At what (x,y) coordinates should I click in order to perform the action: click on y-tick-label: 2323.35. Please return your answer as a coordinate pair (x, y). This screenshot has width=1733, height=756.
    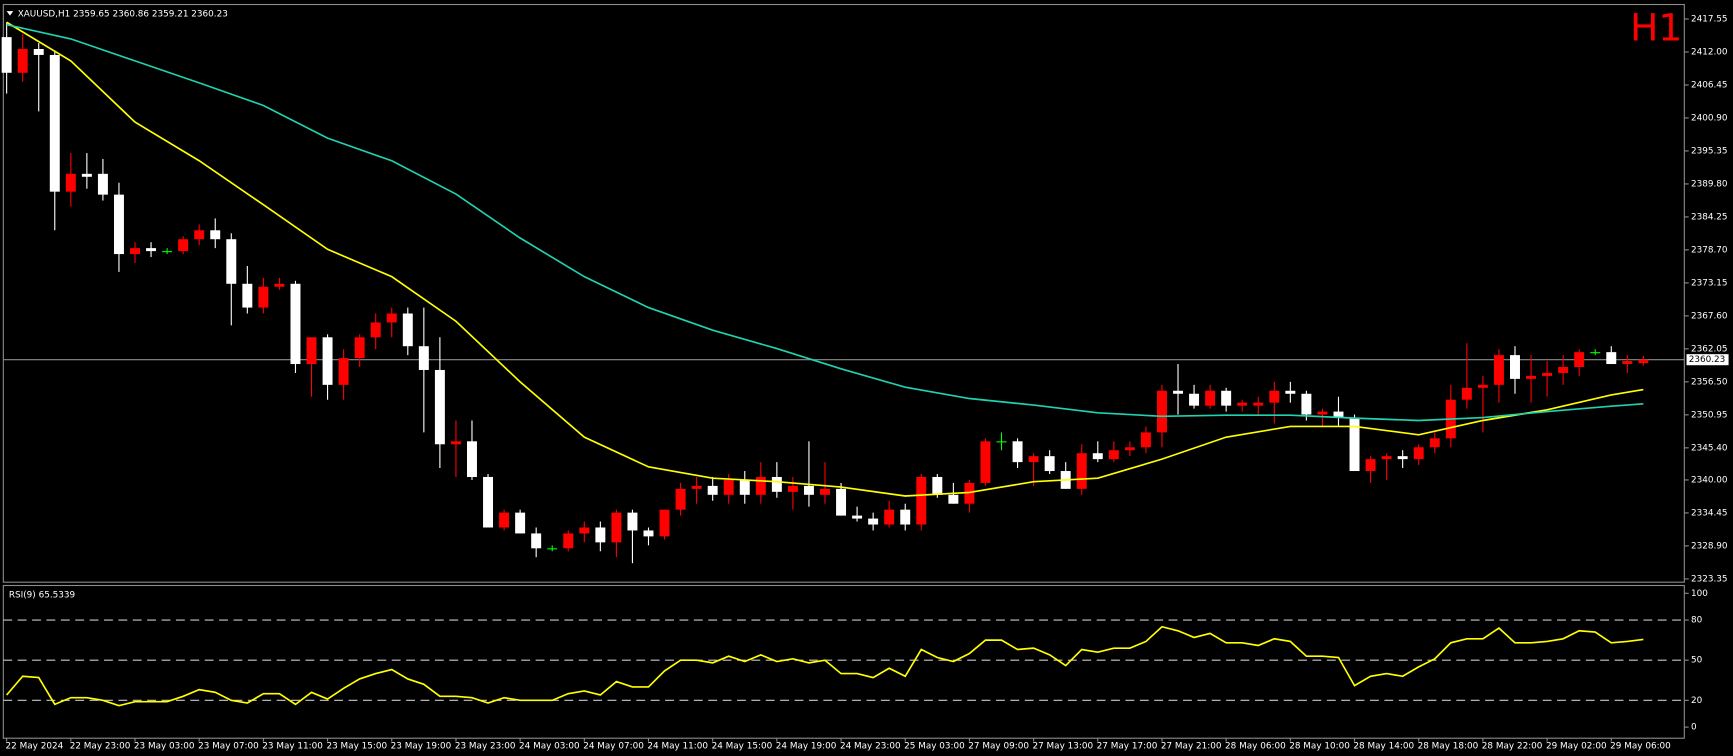
    Looking at the image, I should click on (1709, 579).